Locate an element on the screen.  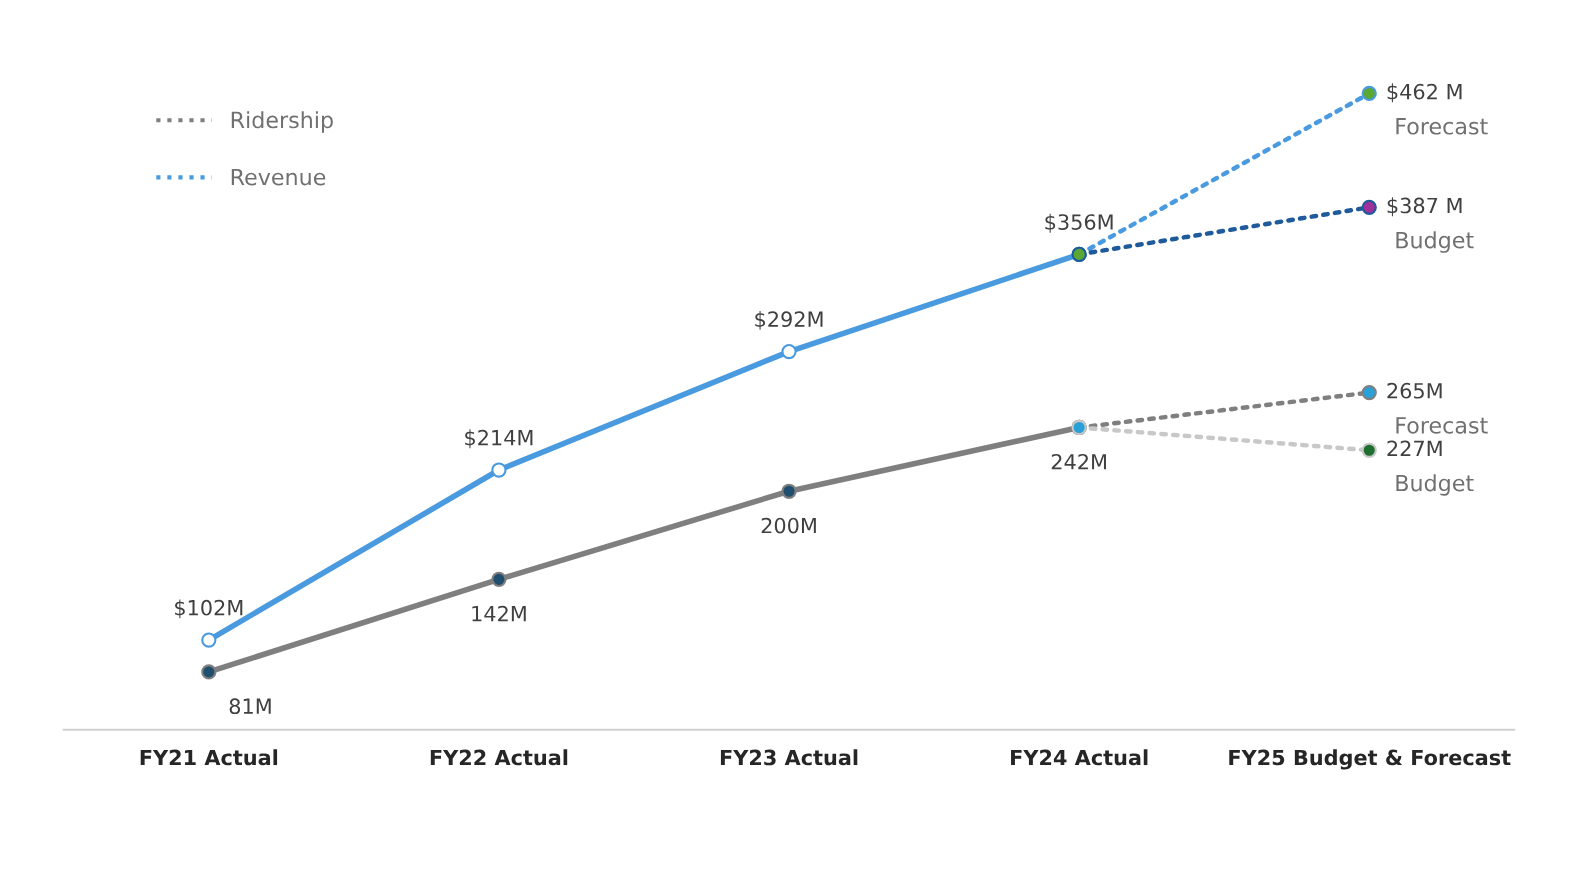
data-label: 227M is located at coordinates (1414, 448).